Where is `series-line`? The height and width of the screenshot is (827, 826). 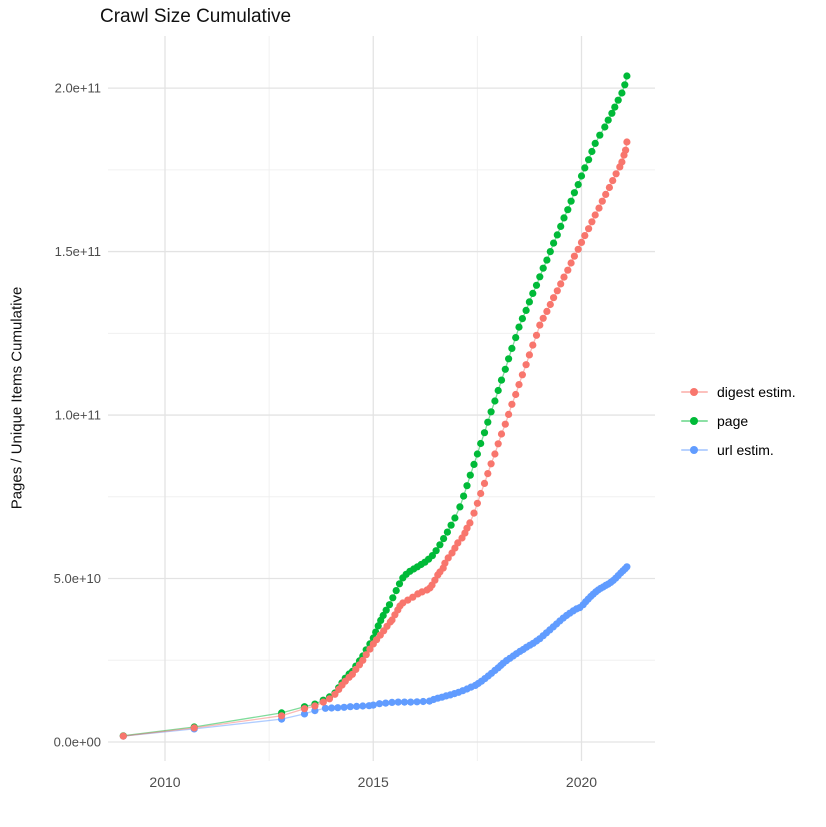 series-line is located at coordinates (375, 651).